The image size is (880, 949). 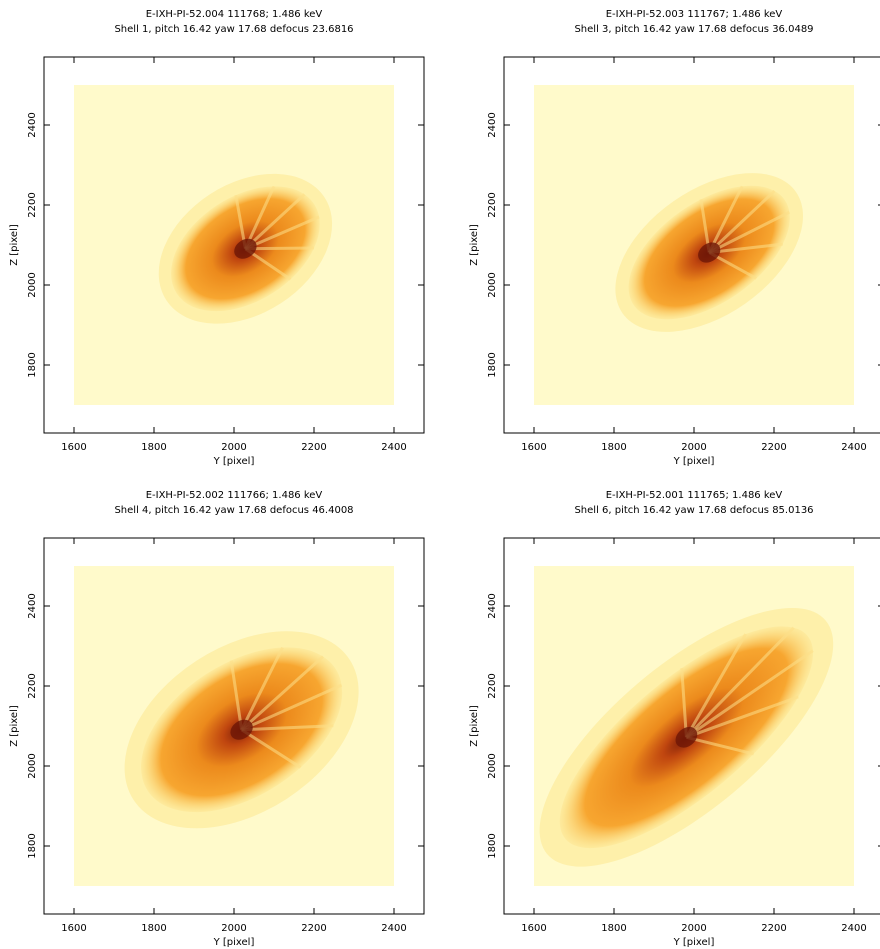 What do you see at coordinates (234, 495) in the screenshot?
I see `chart-title: E-IXH-PI-52.002 111766; 1.486 keV` at bounding box center [234, 495].